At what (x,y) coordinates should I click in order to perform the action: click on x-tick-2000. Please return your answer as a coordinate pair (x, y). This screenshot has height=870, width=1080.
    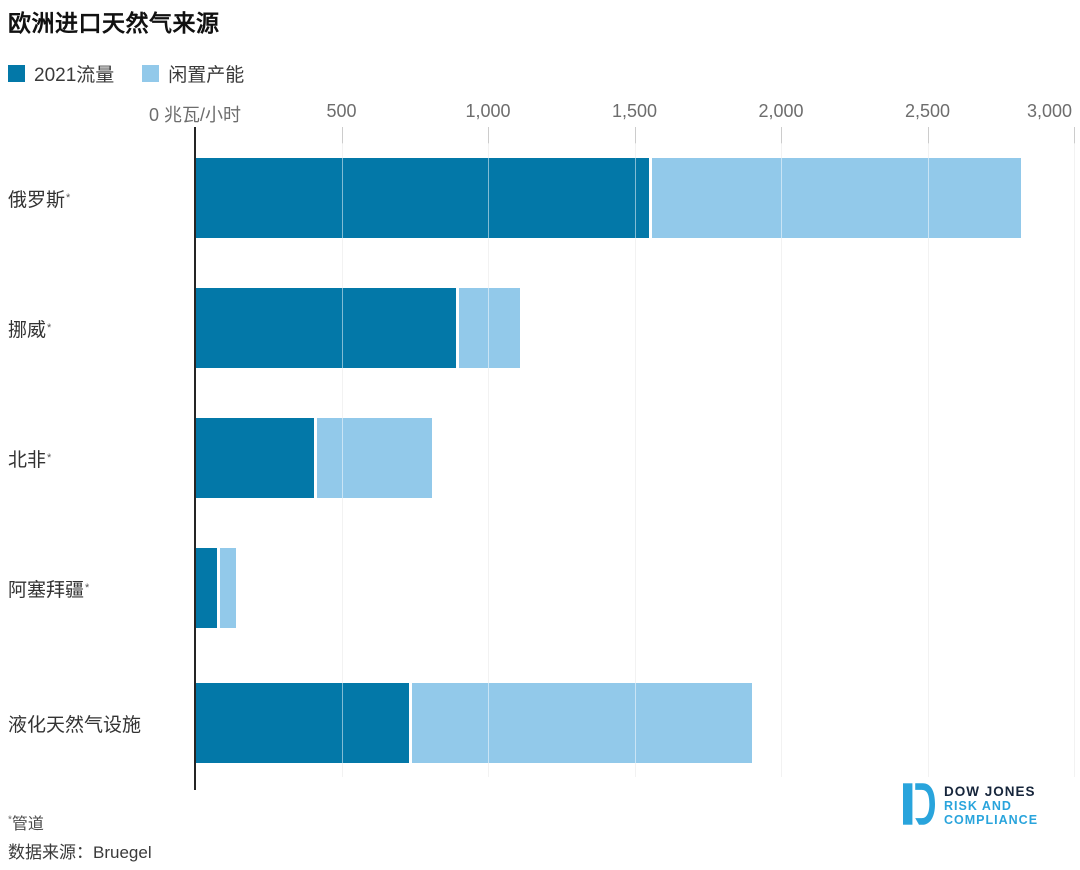
    Looking at the image, I should click on (781, 135).